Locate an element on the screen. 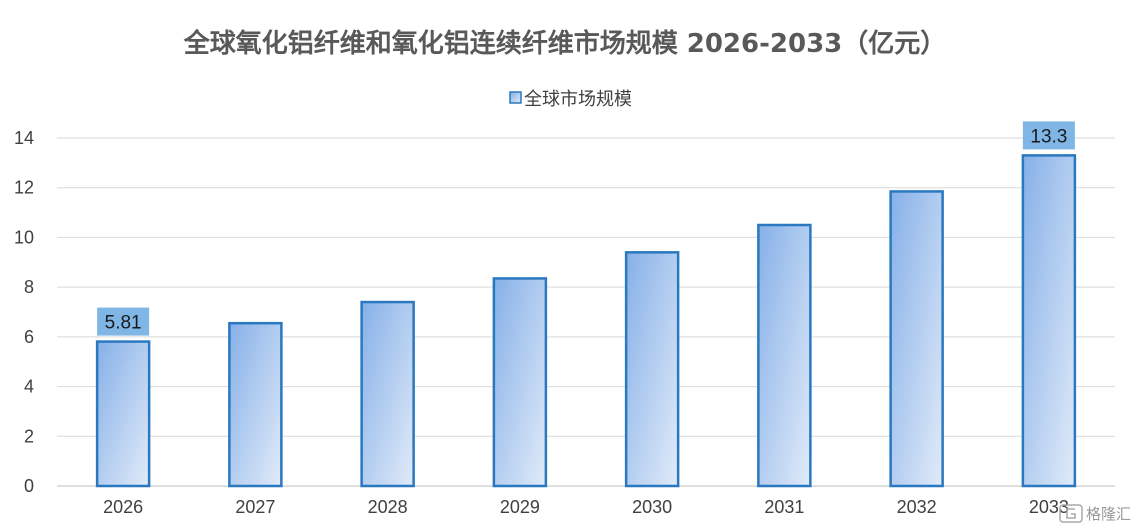  y-tick-label: 6 is located at coordinates (29, 337).